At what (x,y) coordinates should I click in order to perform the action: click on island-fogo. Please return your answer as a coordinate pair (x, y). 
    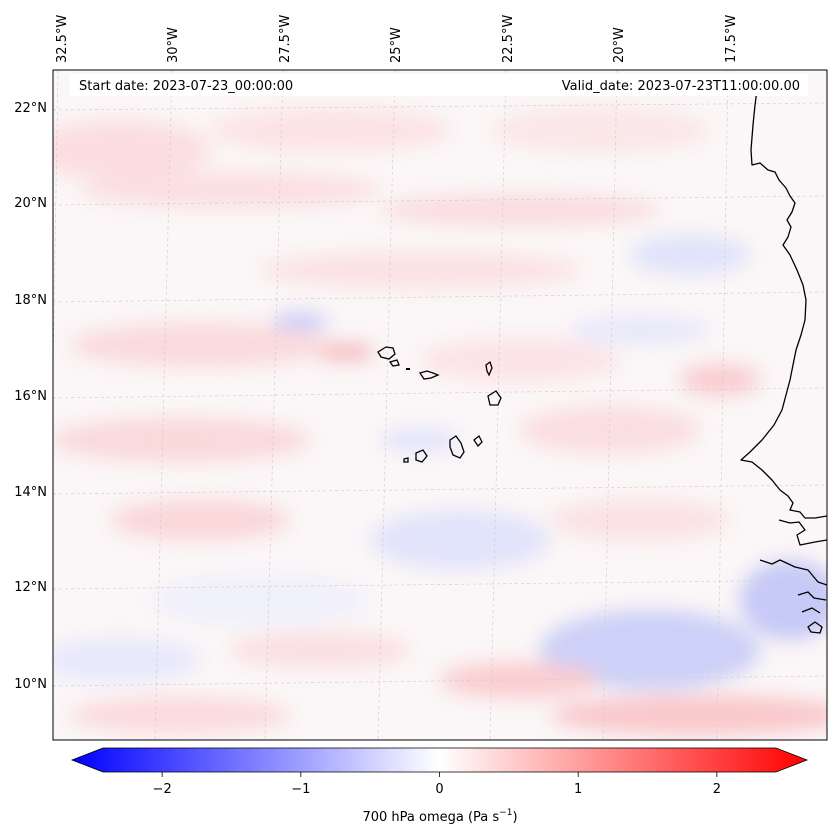
    Looking at the image, I should click on (421, 456).